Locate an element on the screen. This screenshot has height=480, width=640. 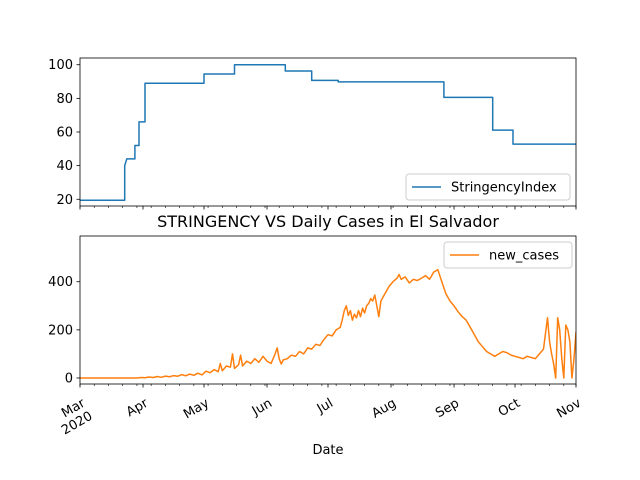
cases-y-ticks: 0 200 400 is located at coordinates (64, 330).